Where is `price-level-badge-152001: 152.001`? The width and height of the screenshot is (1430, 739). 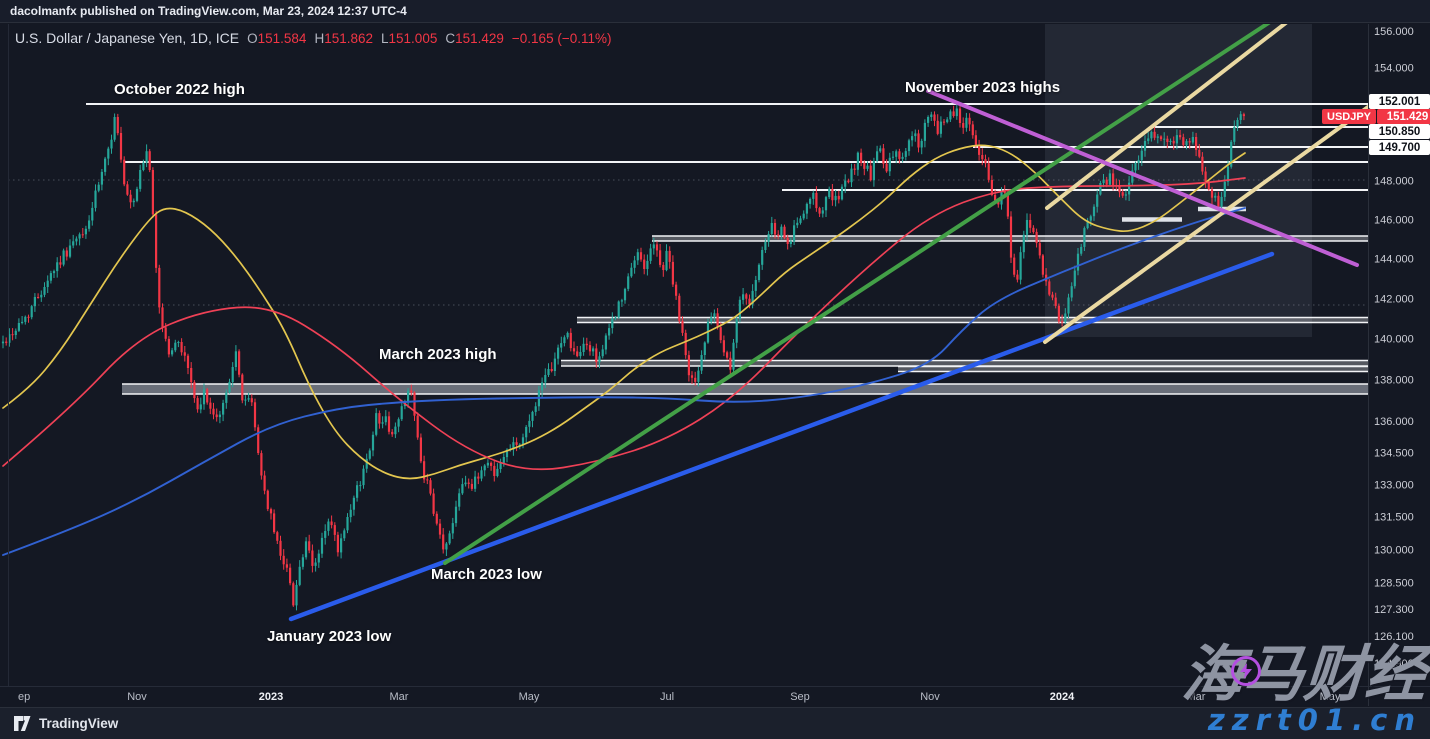
price-level-badge-152001: 152.001 is located at coordinates (1399, 101).